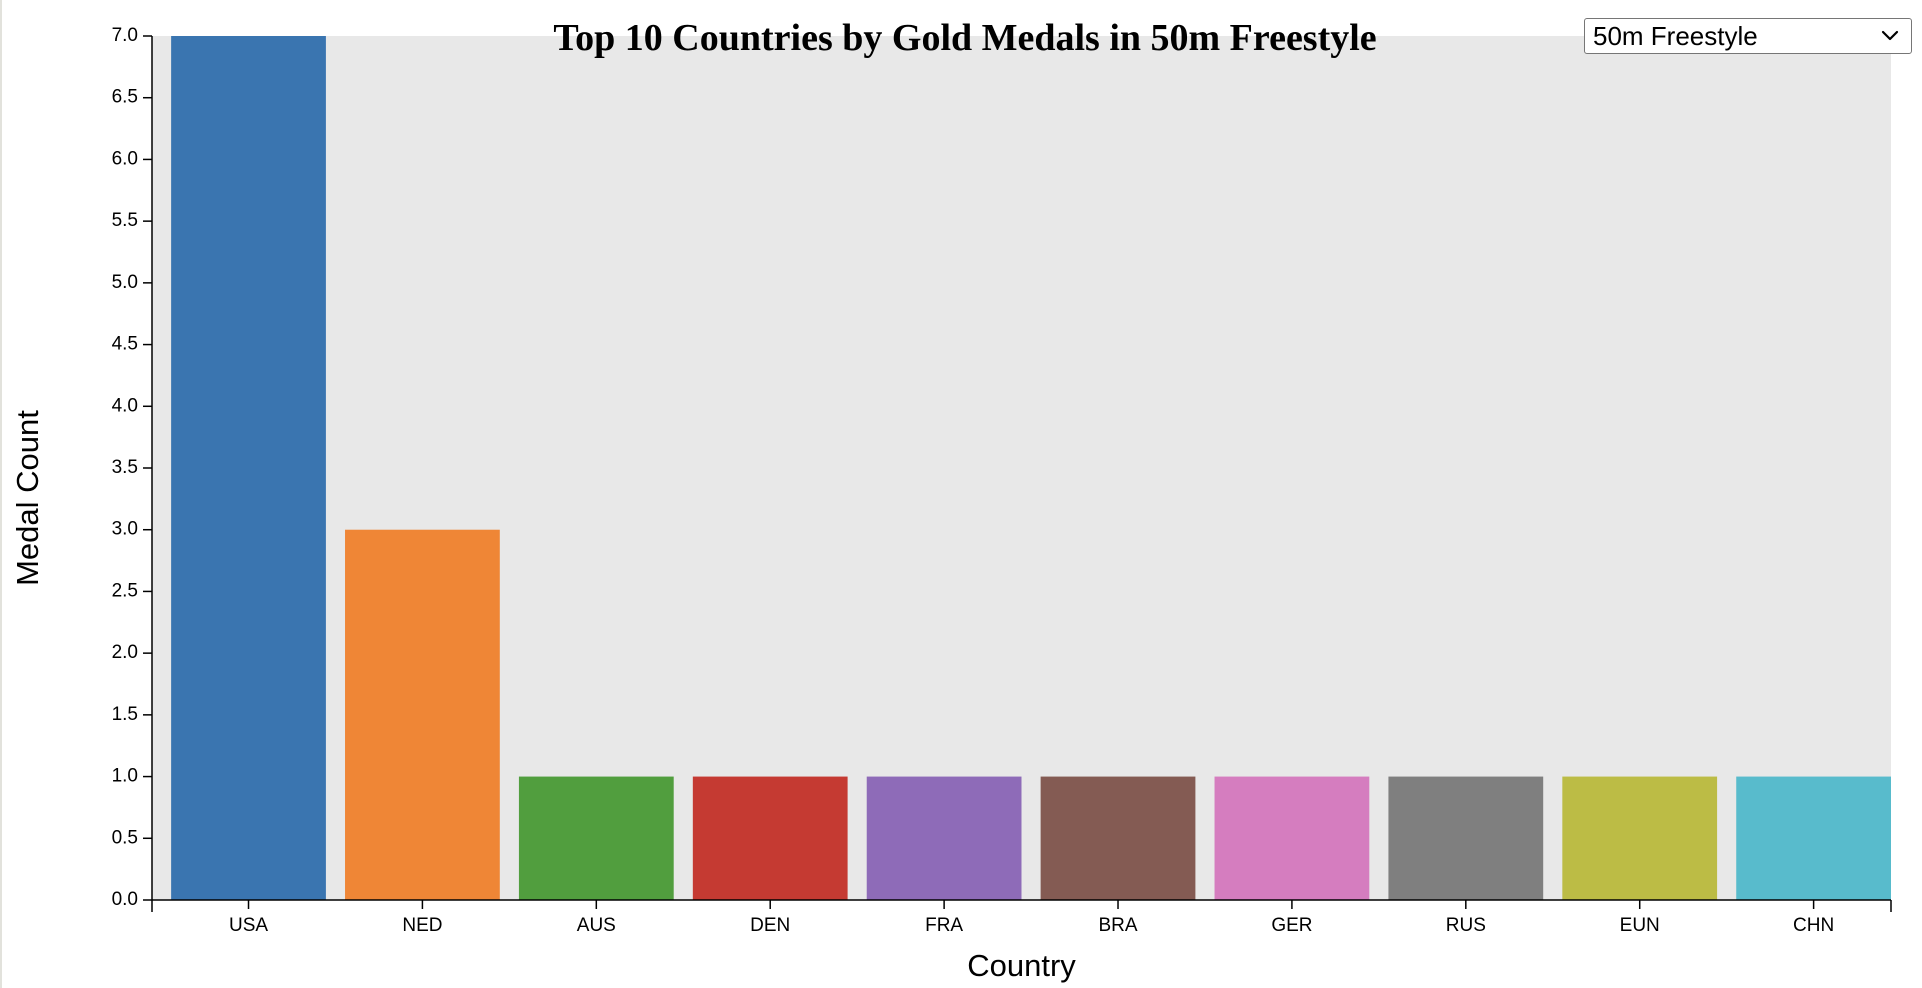 The width and height of the screenshot is (1922, 988). Describe the element at coordinates (944, 838) in the screenshot. I see `bar-fra` at that location.